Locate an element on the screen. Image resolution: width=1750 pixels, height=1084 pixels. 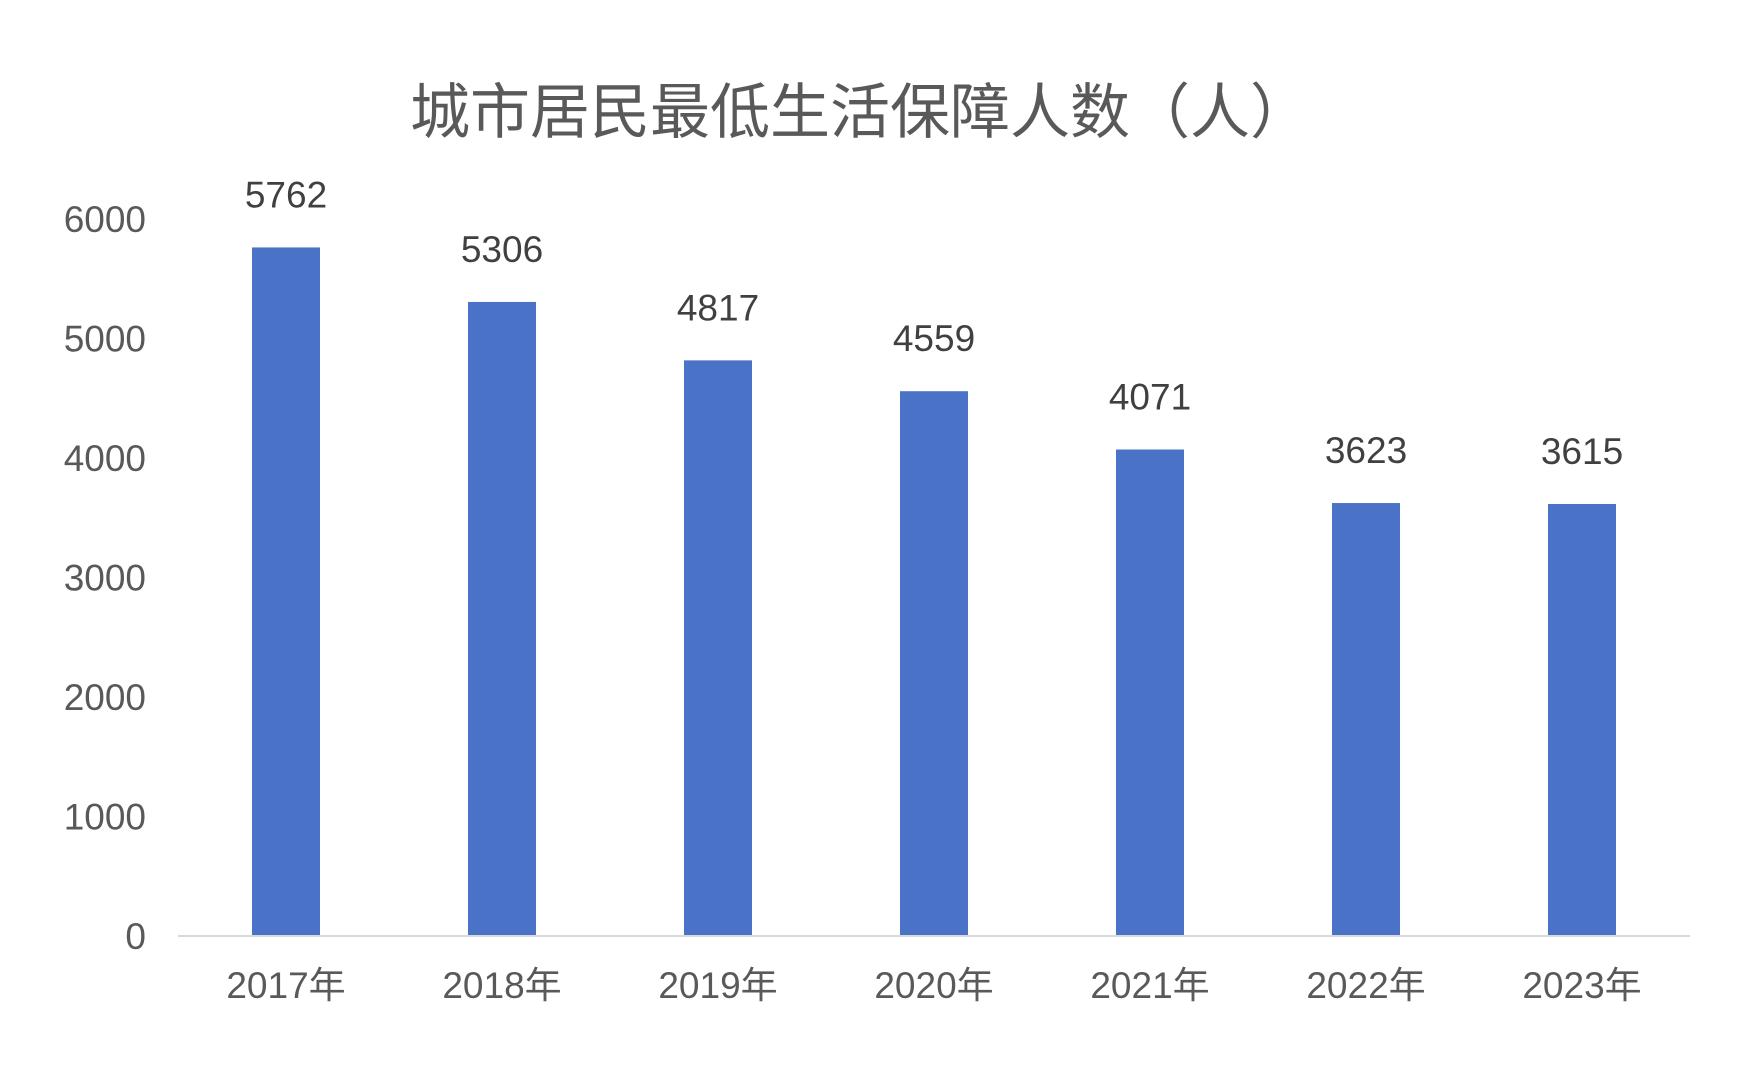
y-tick-label: 6000 is located at coordinates (105, 219).